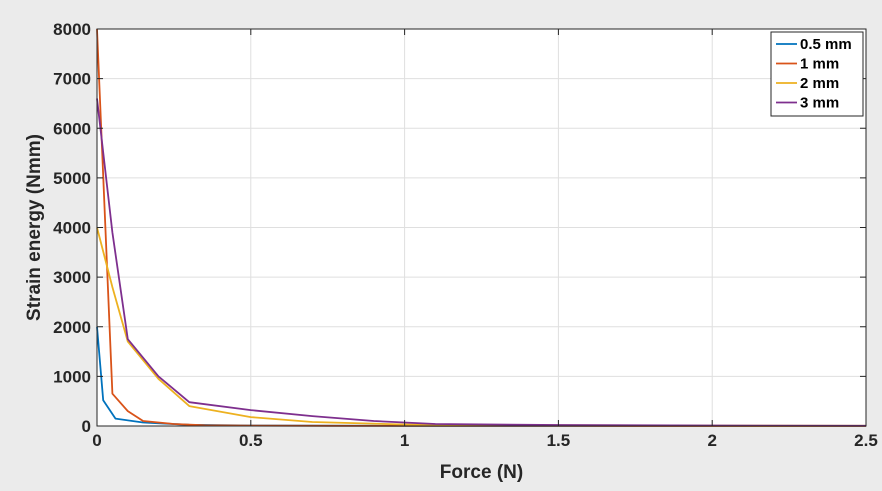 Image resolution: width=882 pixels, height=491 pixels. What do you see at coordinates (711, 440) in the screenshot?
I see `x-tick-label: 2` at bounding box center [711, 440].